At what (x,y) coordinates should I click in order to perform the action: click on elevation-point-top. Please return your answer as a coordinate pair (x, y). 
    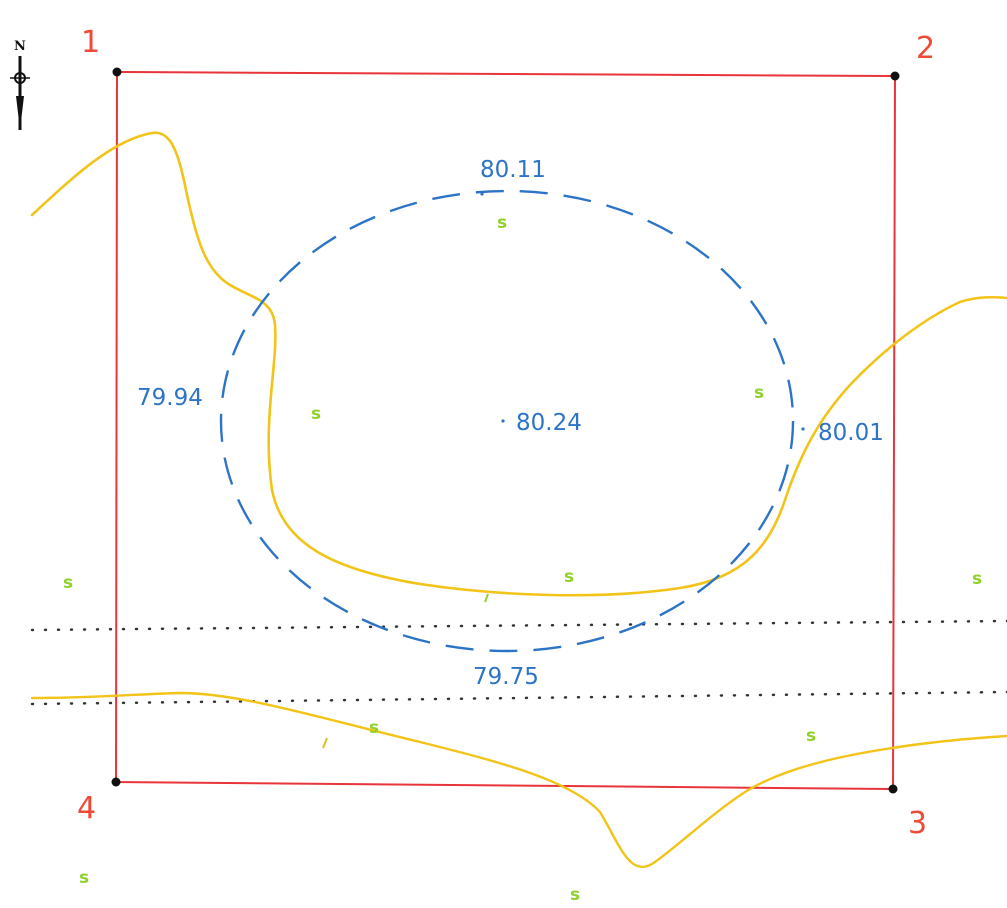
    Looking at the image, I should click on (482, 194).